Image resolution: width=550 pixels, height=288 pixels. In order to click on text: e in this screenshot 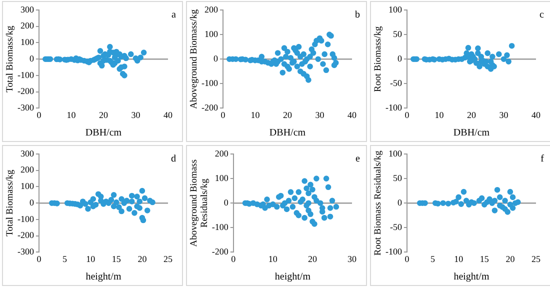, I will do `click(358, 159)`.